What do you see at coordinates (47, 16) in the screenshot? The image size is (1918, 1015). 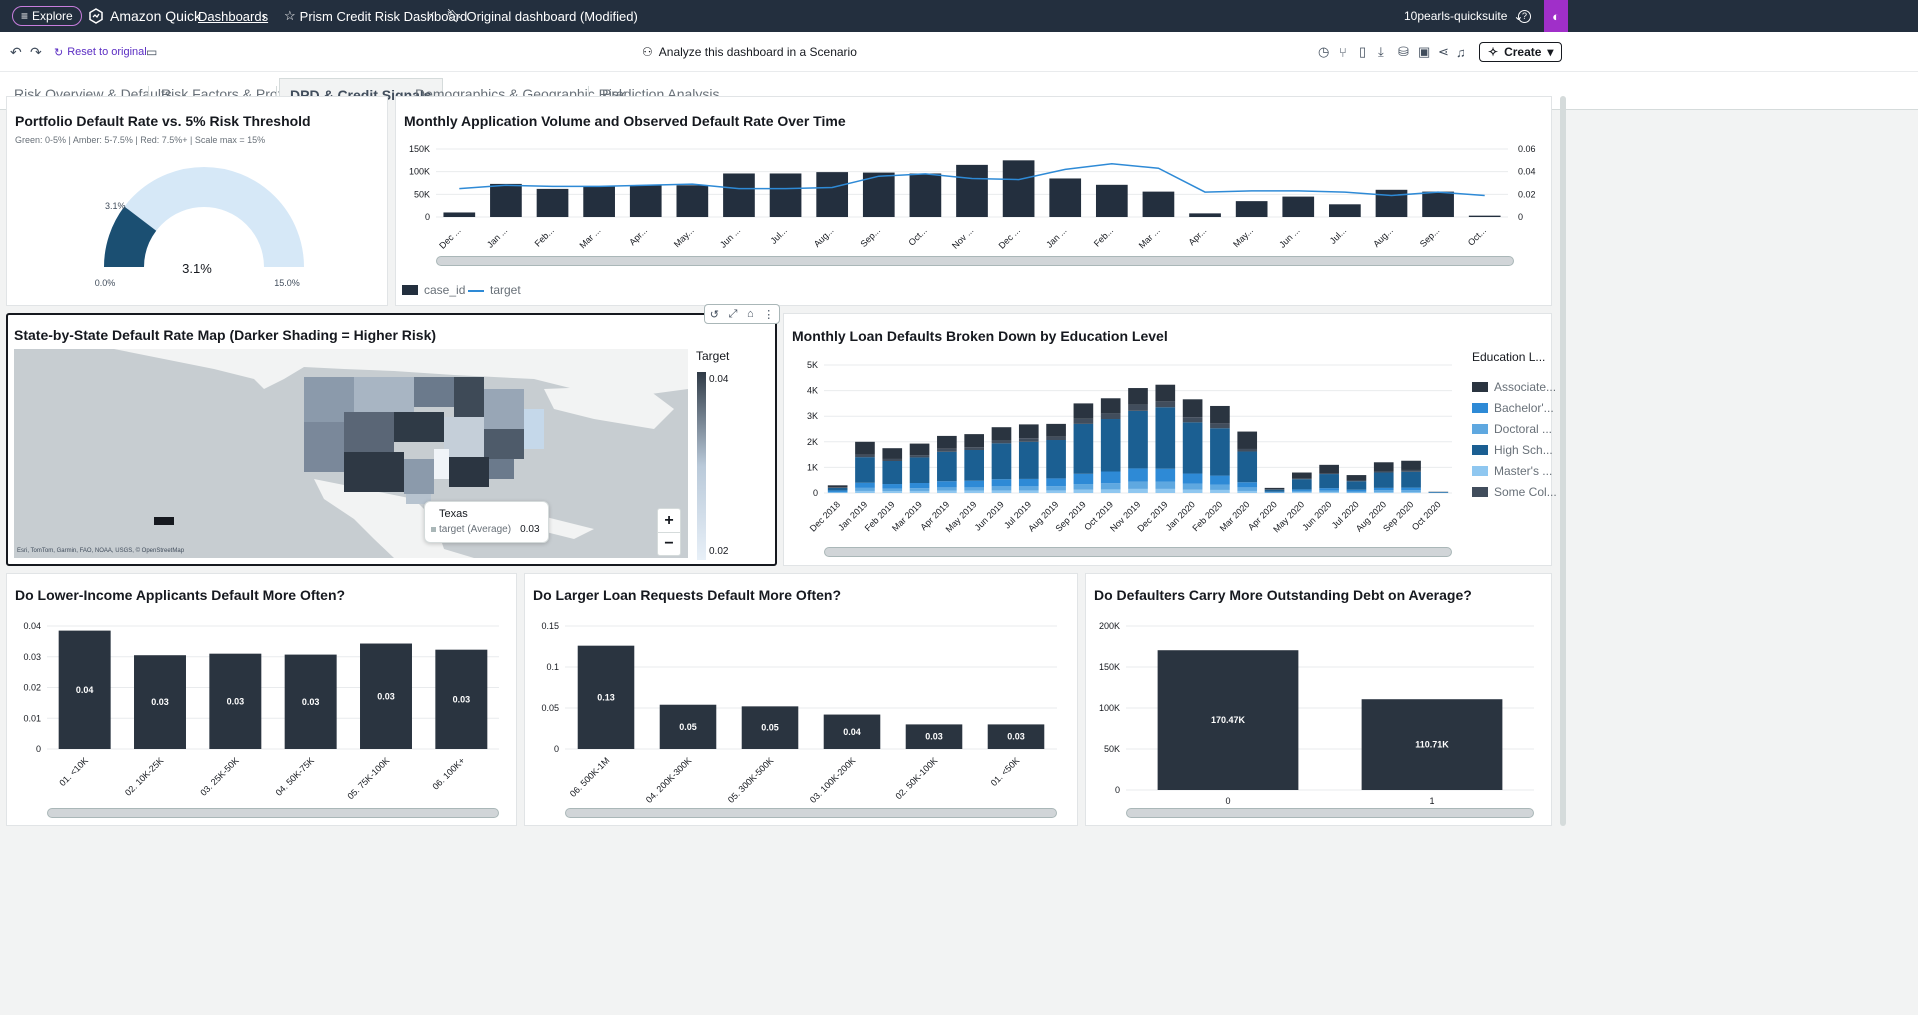 I see `explore-button: ≡ Explore` at bounding box center [47, 16].